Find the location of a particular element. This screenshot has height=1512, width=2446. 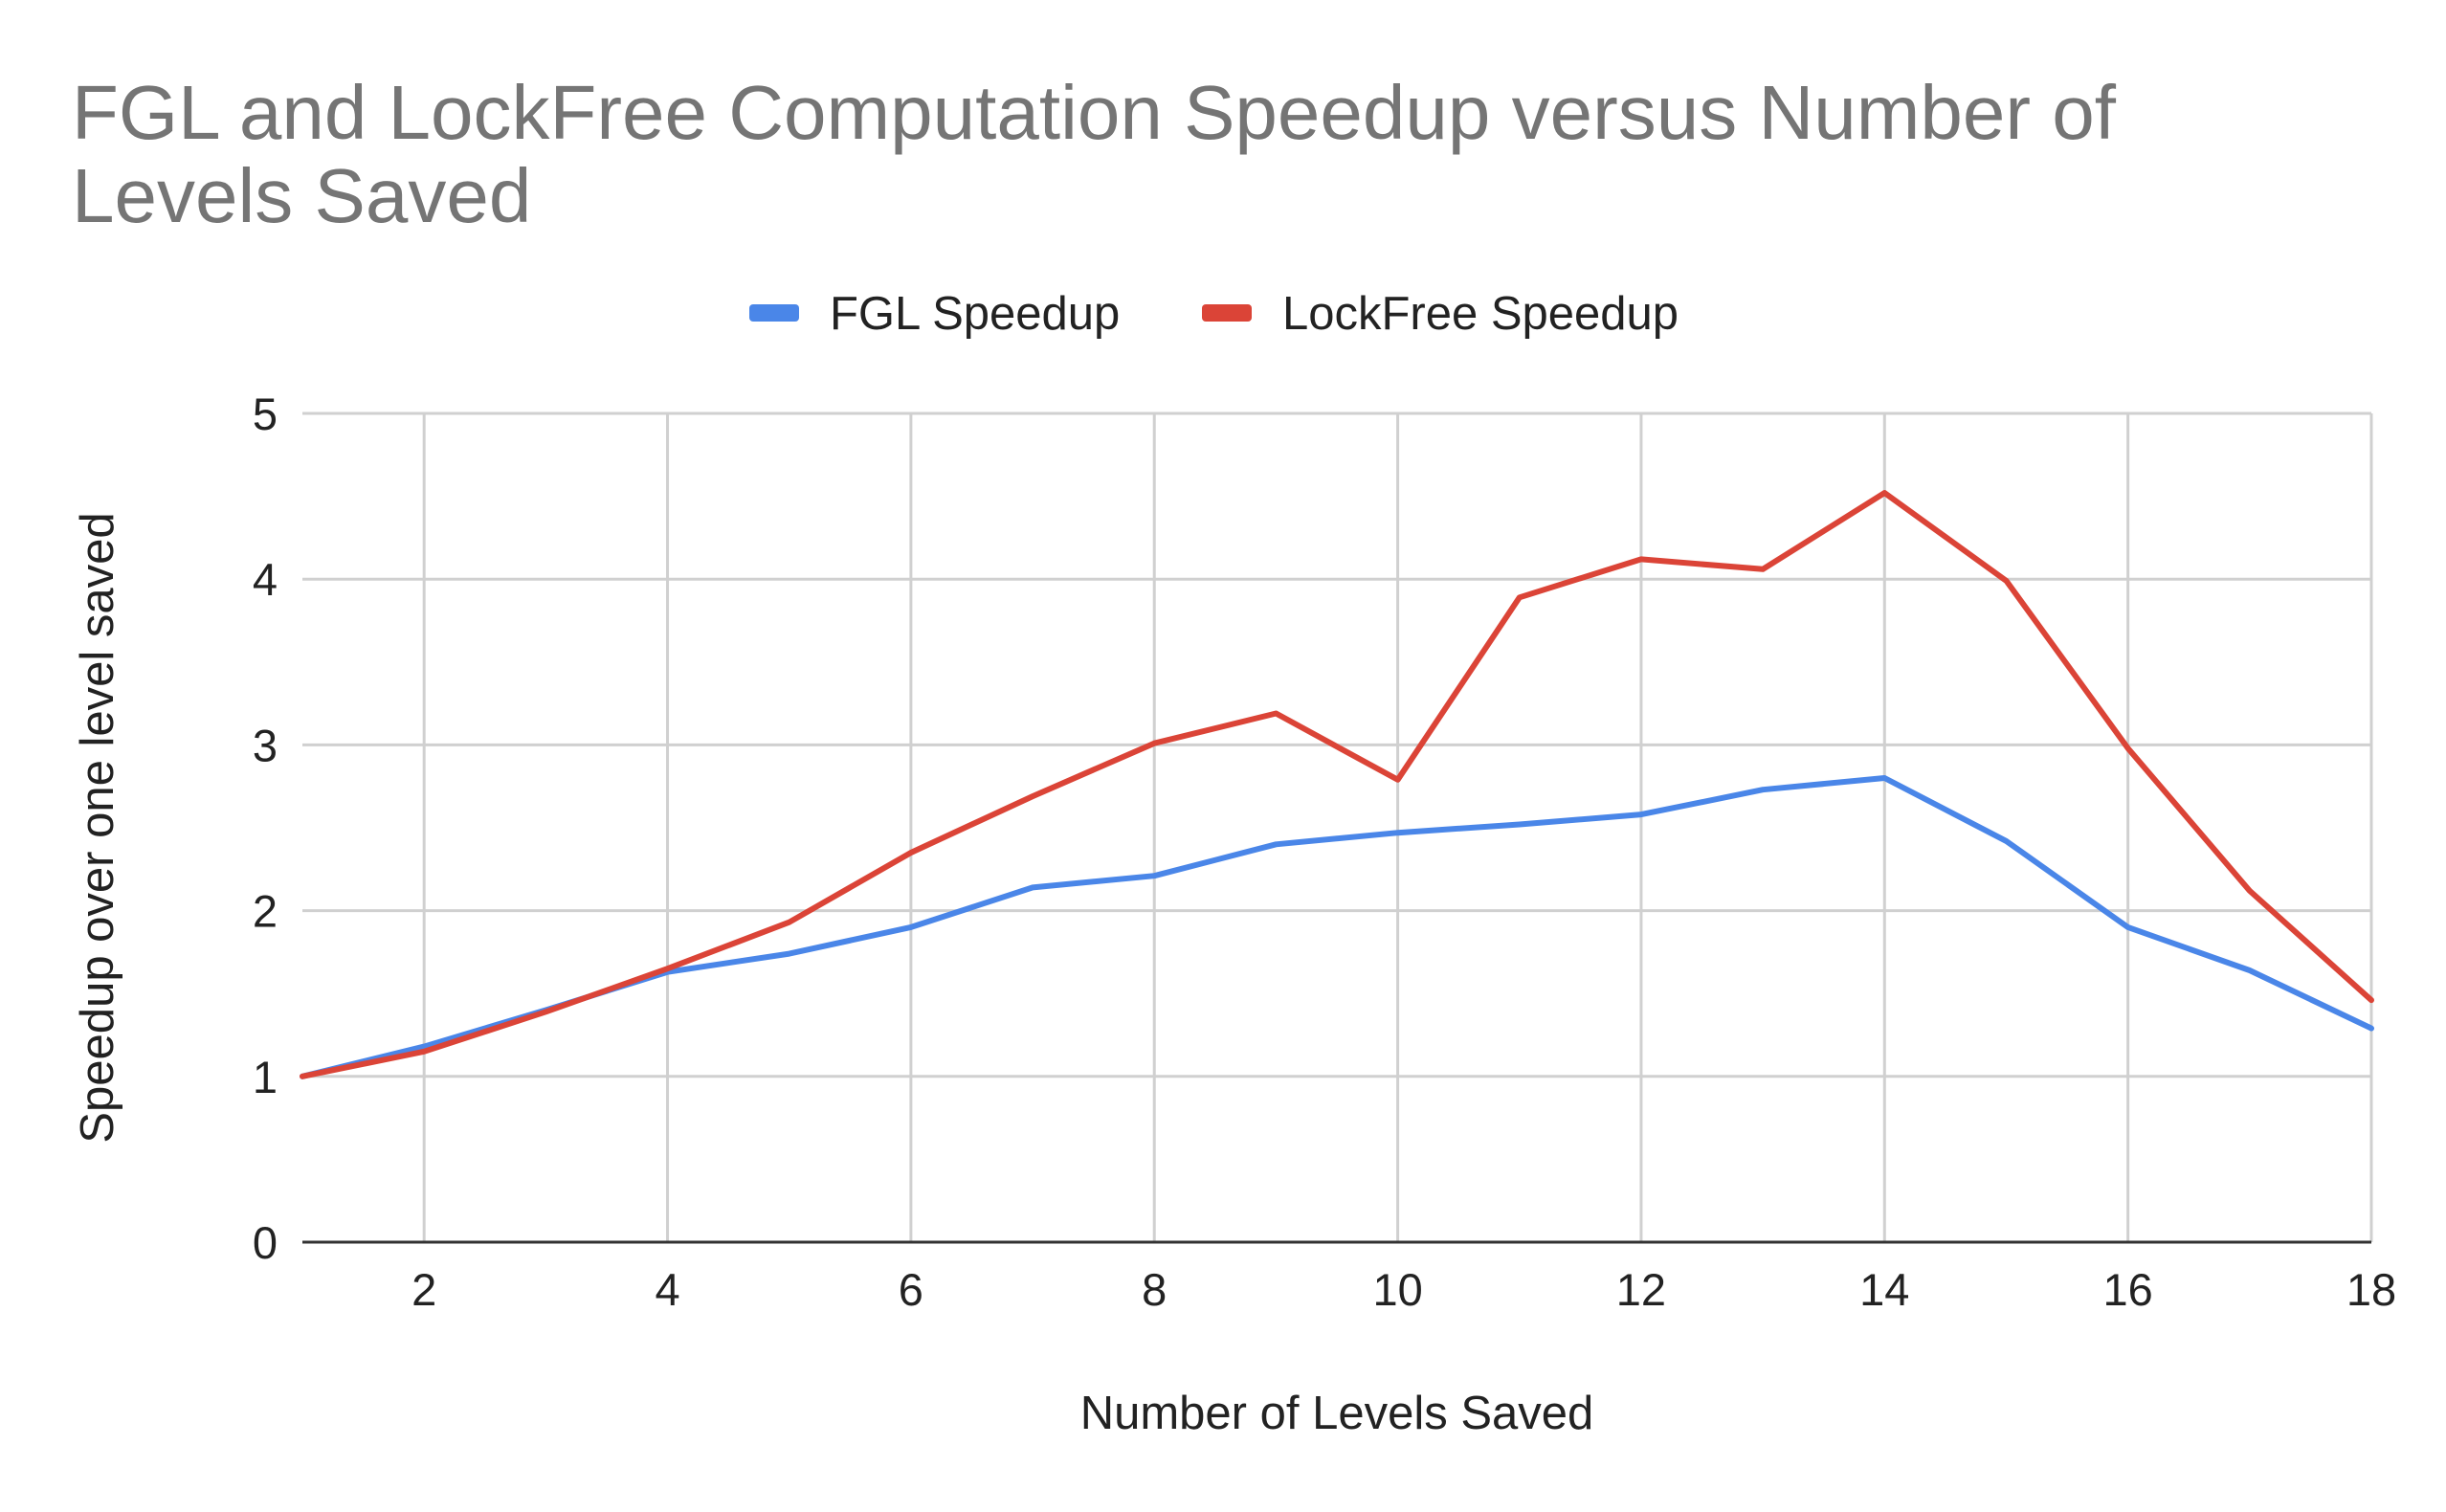

legend: FGL Speedup LockFree Speedup is located at coordinates (1214, 314).